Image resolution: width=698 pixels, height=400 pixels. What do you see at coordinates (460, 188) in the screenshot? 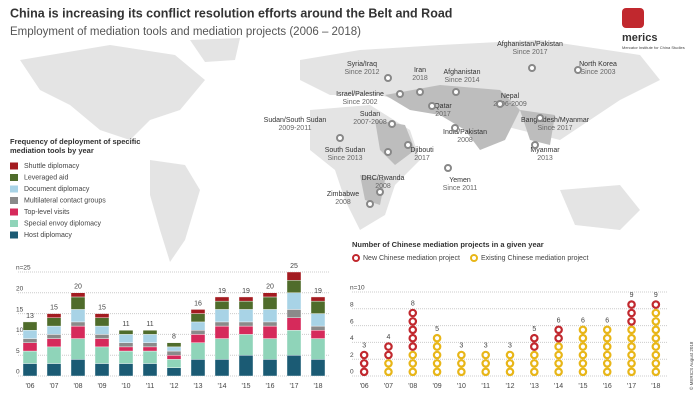
I see `place-years: Since 2011` at bounding box center [460, 188].